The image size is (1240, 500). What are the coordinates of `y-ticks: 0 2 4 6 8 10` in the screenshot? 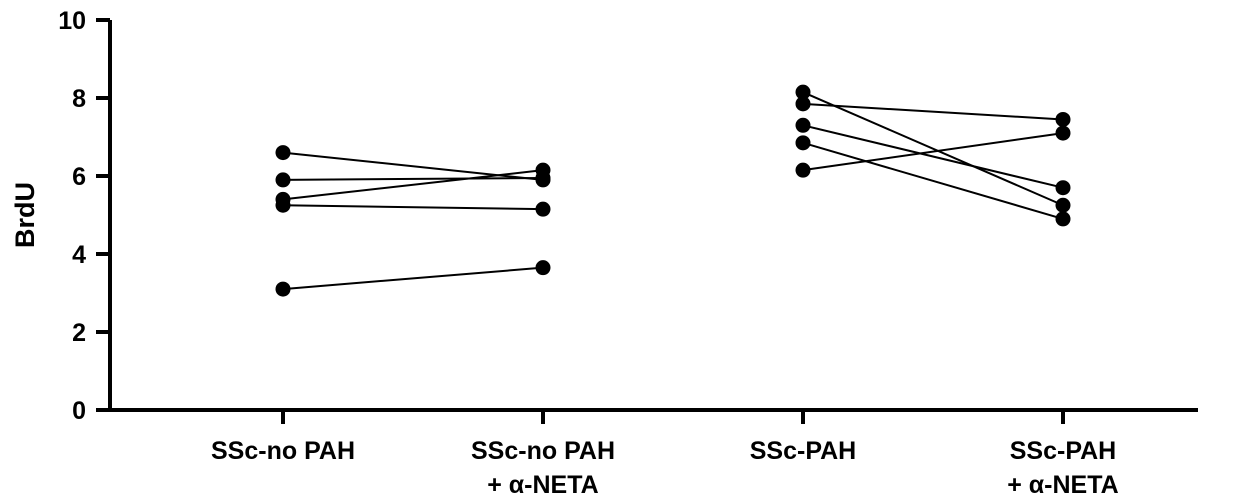 It's located at (84, 216).